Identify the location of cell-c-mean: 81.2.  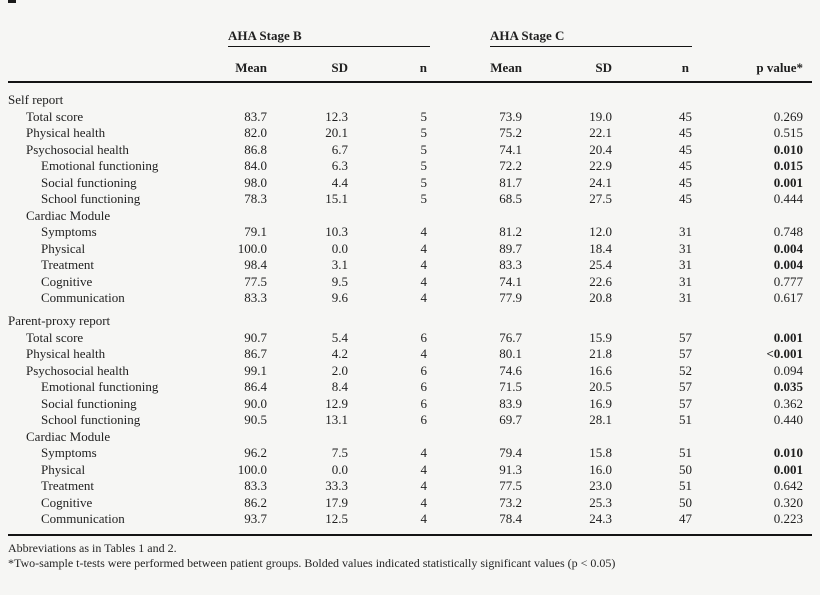
(511, 231).